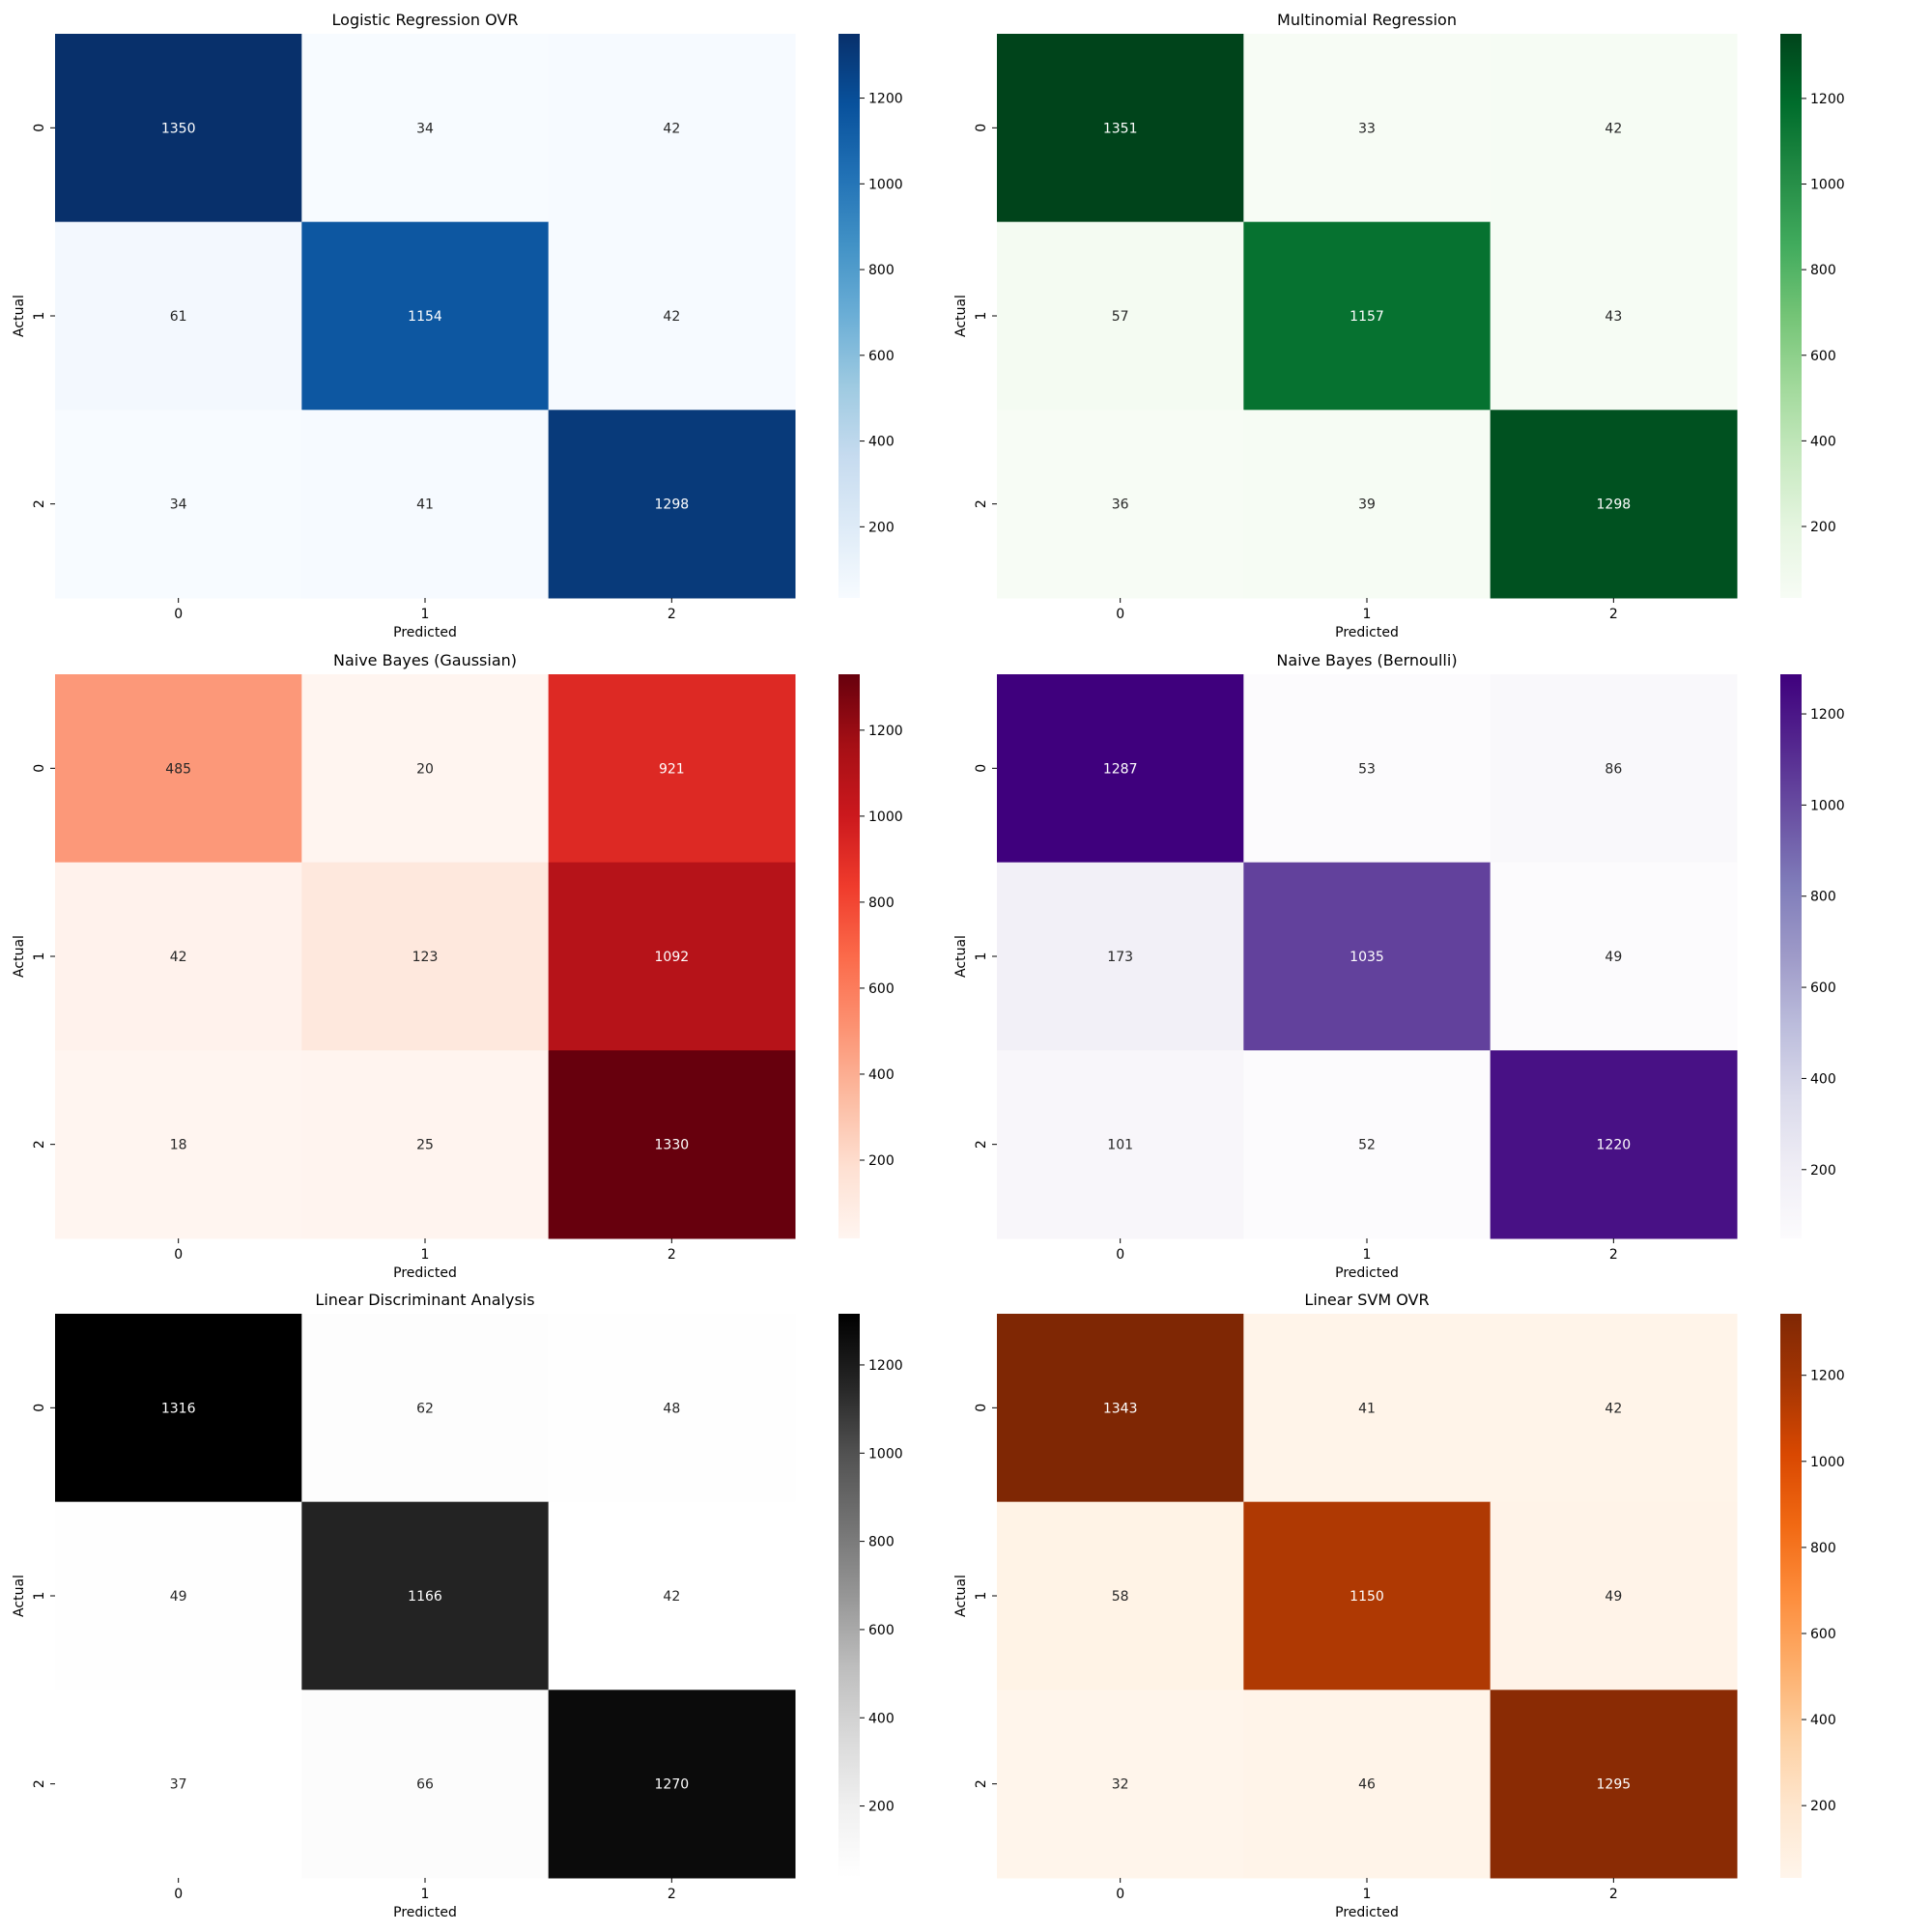  I want to click on cell-value-label: 25, so click(425, 1145).